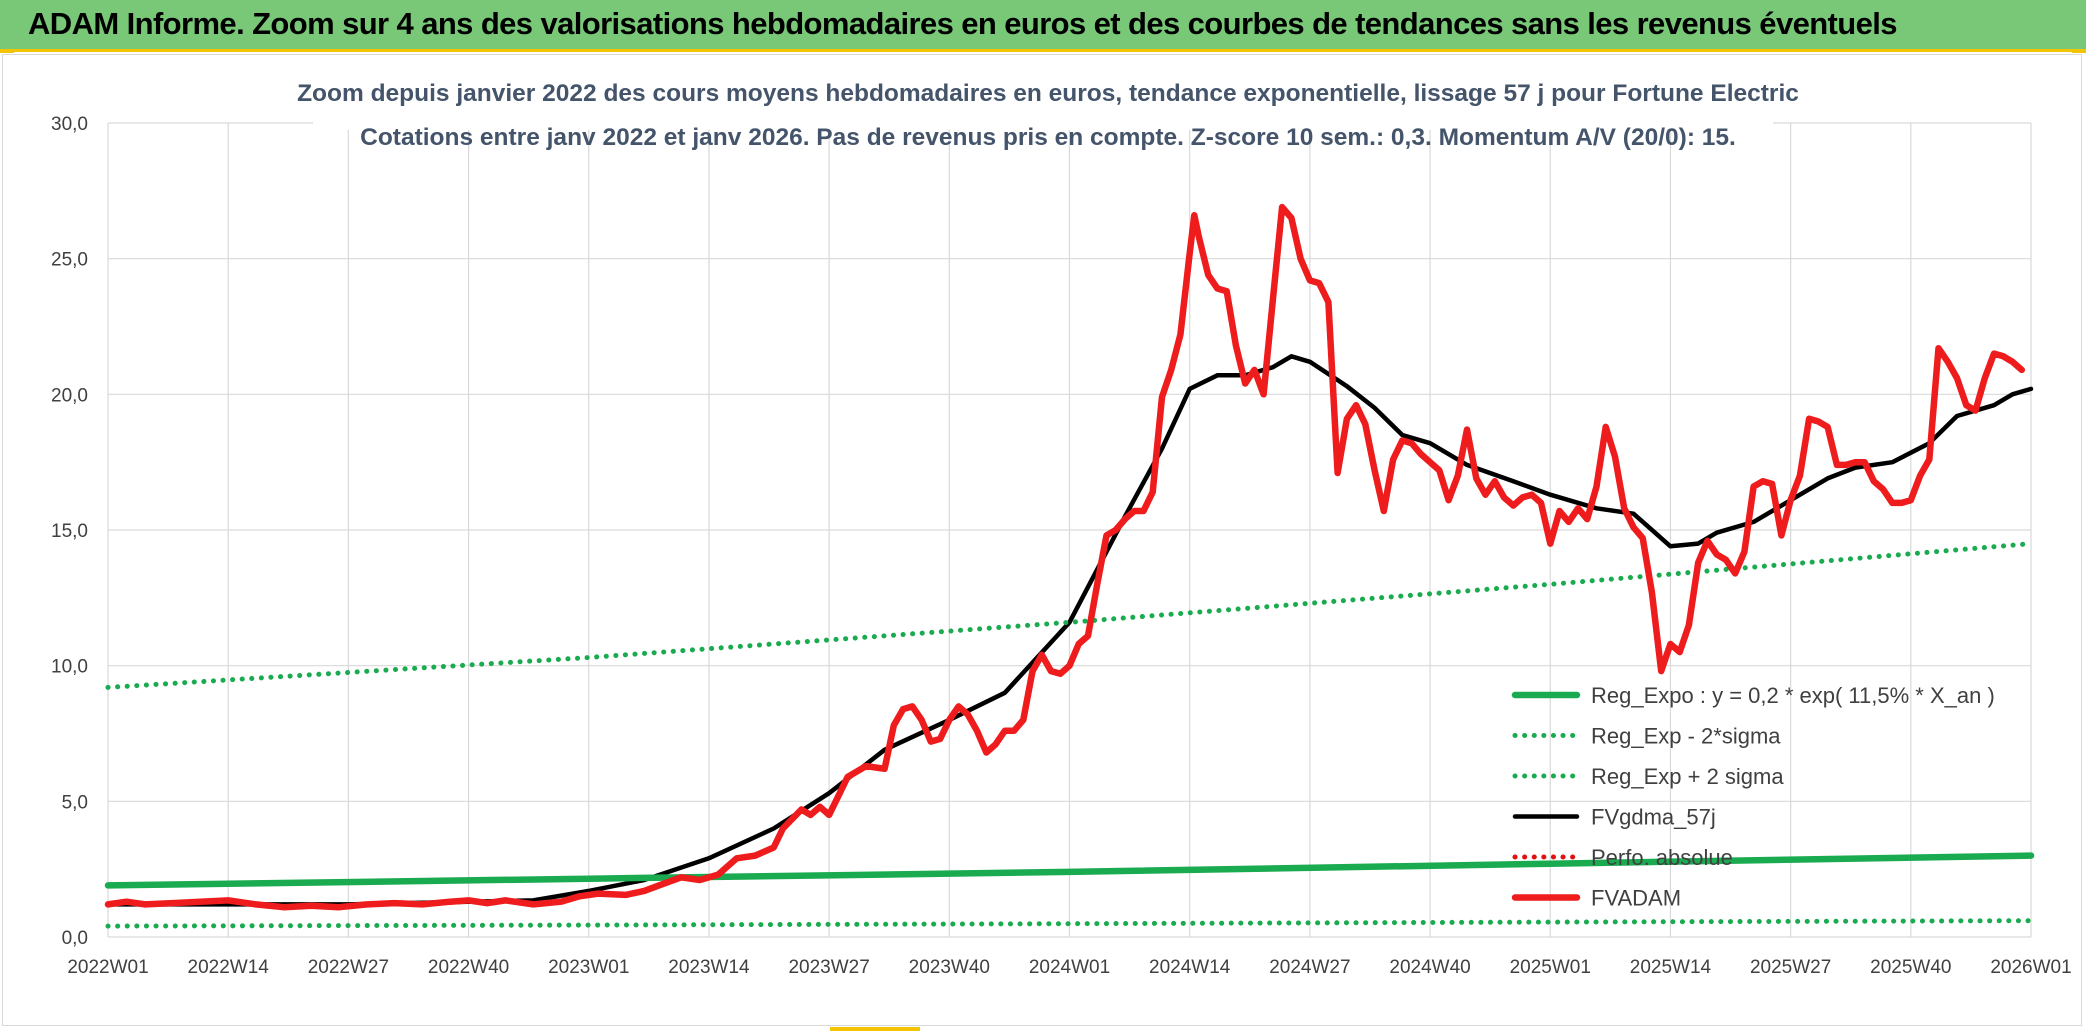 This screenshot has height=1031, width=2086. I want to click on chart-title-backdrop, so click(1043, 94).